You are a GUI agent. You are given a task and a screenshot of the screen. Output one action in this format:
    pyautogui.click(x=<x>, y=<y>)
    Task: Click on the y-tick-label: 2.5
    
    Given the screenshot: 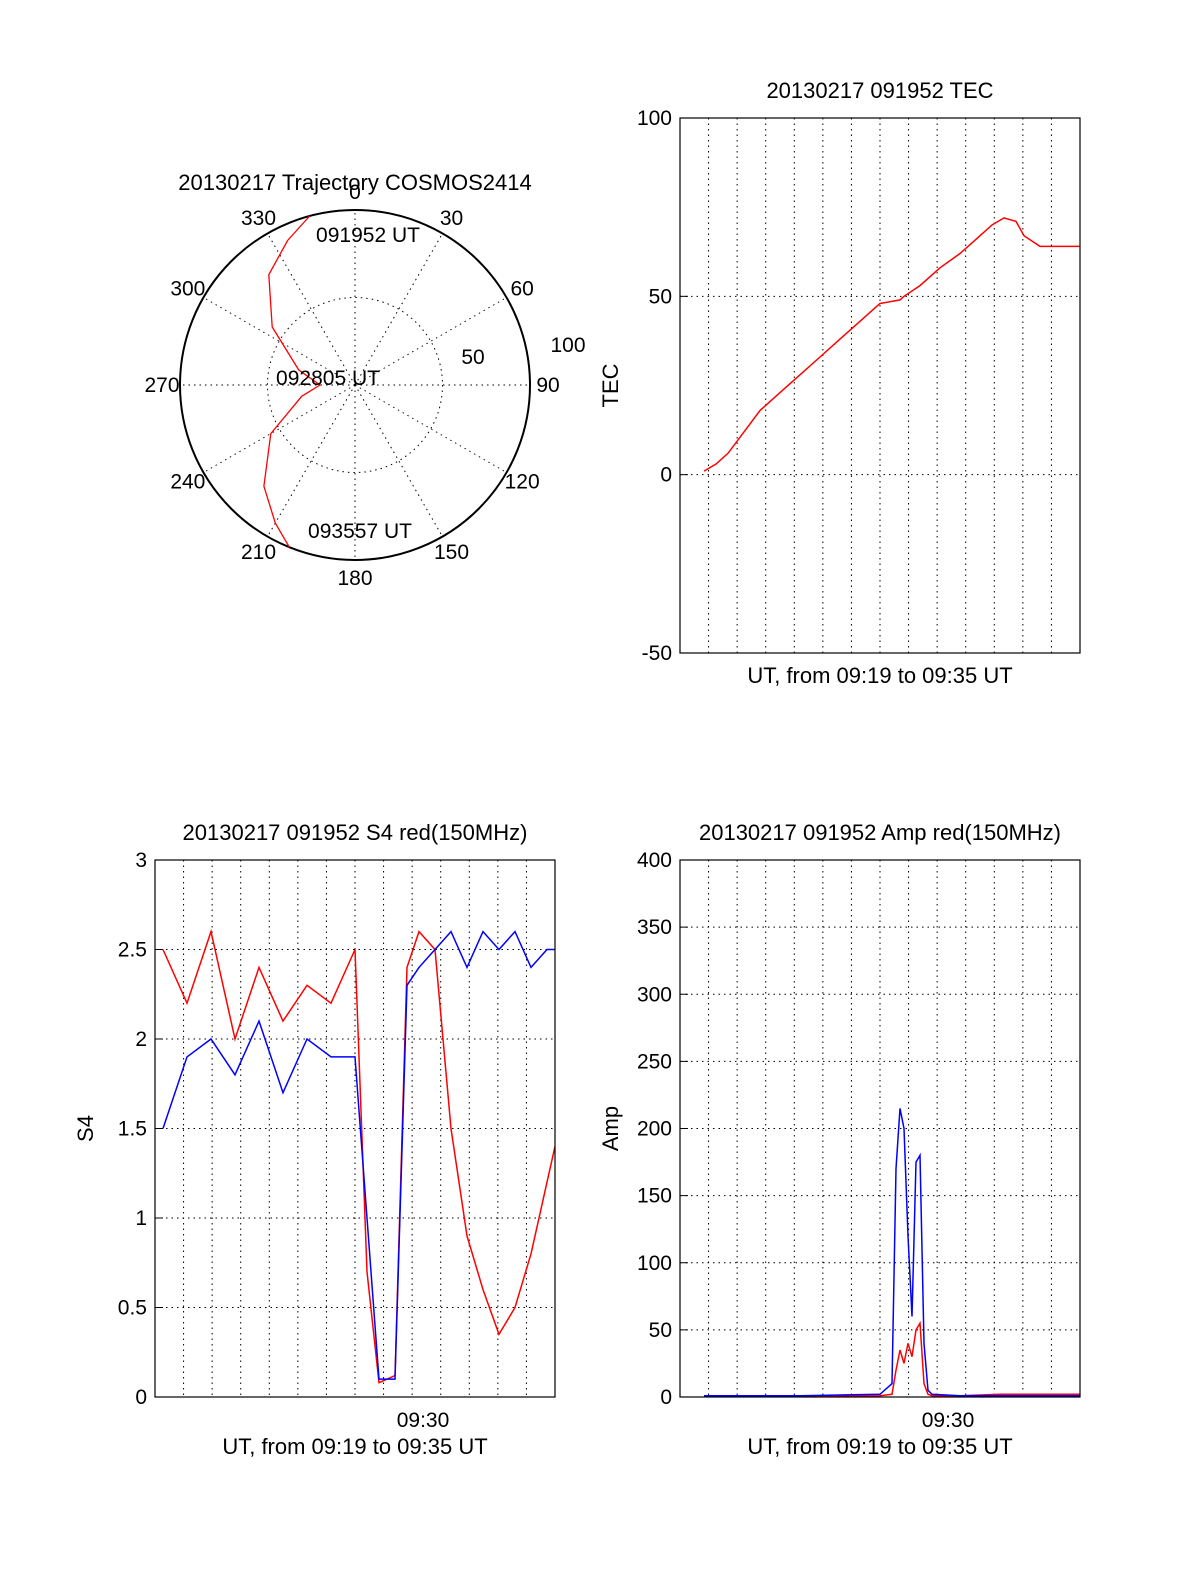 What is the action you would take?
    pyautogui.click(x=132, y=950)
    